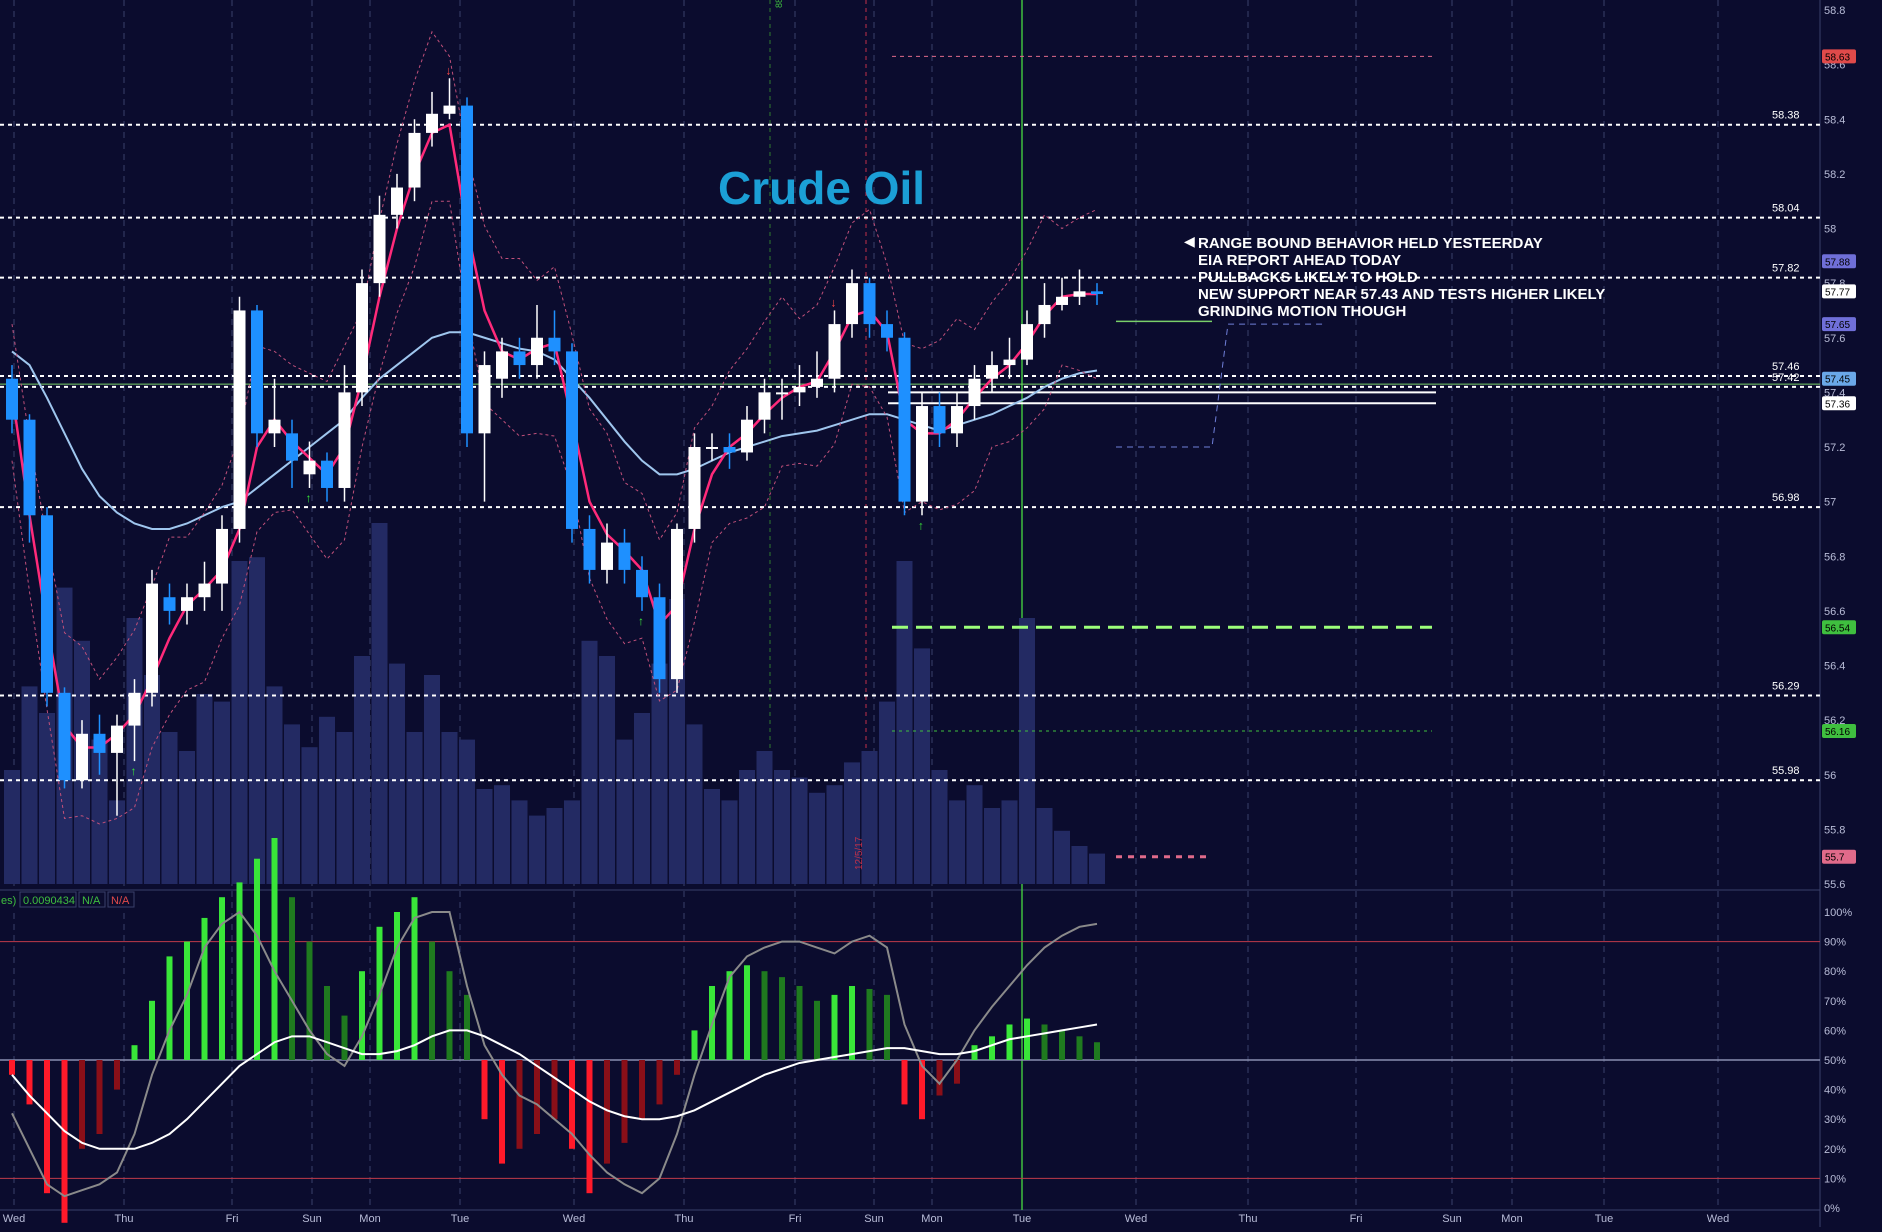  What do you see at coordinates (1835, 1179) in the screenshot?
I see `osc-axis-tick: 10%` at bounding box center [1835, 1179].